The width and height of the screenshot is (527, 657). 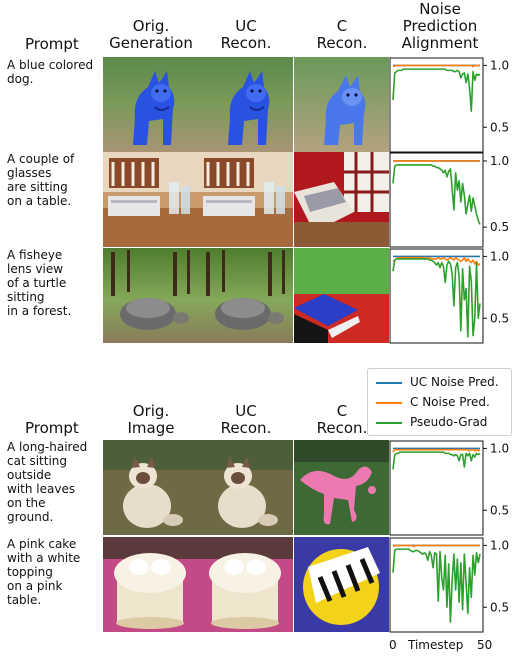 I want to click on image-cat-orig, so click(x=150, y=487).